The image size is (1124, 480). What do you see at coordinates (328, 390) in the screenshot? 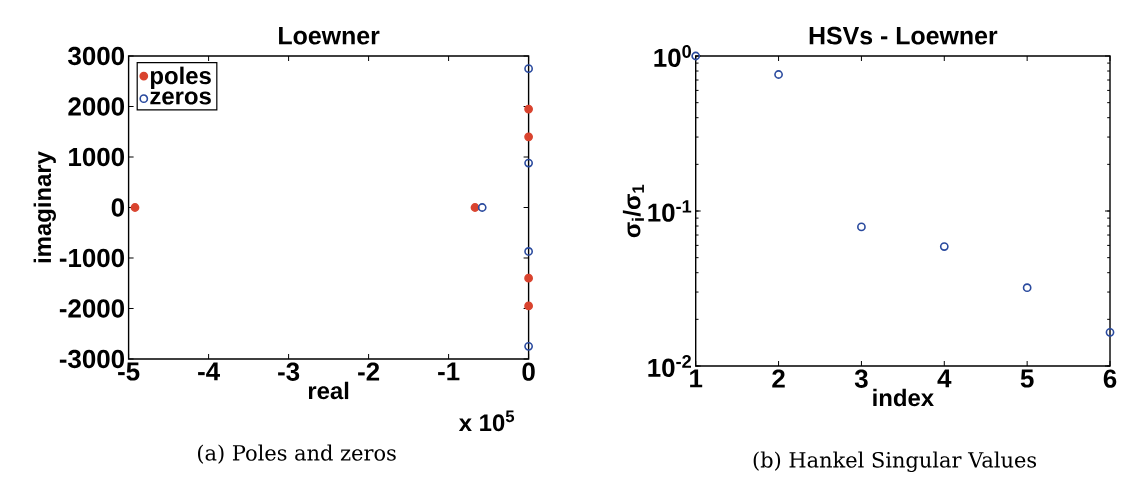
I see `x-axis-title: real` at bounding box center [328, 390].